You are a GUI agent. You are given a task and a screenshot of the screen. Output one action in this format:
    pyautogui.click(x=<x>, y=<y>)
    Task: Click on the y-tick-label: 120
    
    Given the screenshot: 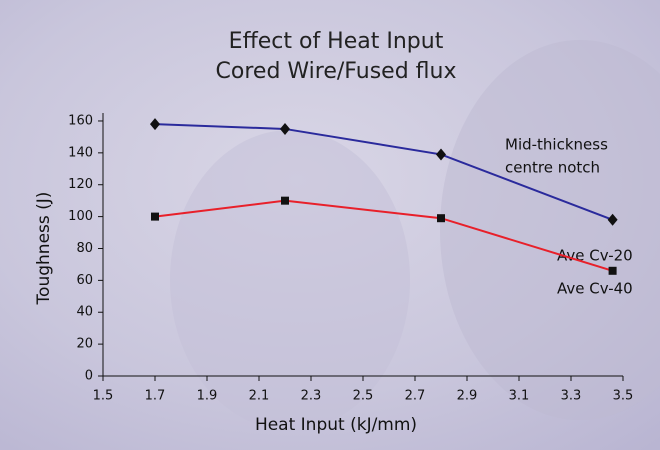 What is the action you would take?
    pyautogui.click(x=80, y=184)
    